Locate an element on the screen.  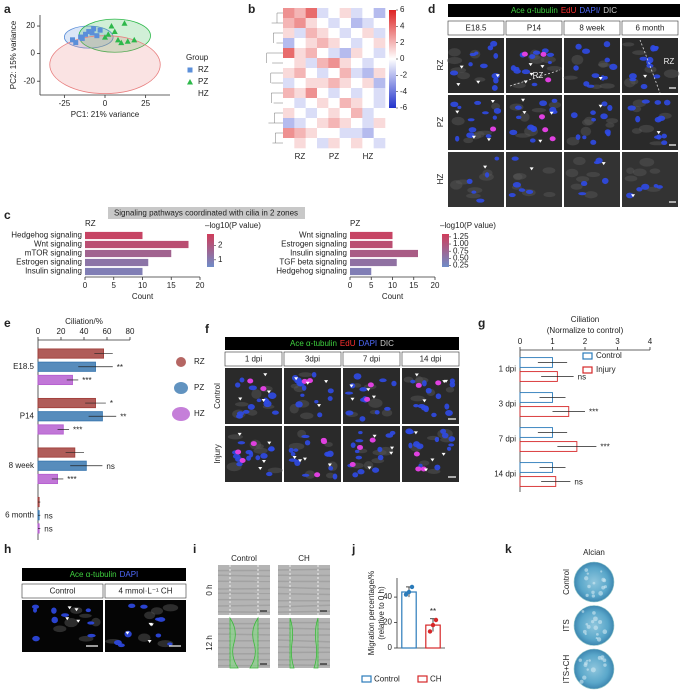
significance: ns is located at coordinates (48, 529).